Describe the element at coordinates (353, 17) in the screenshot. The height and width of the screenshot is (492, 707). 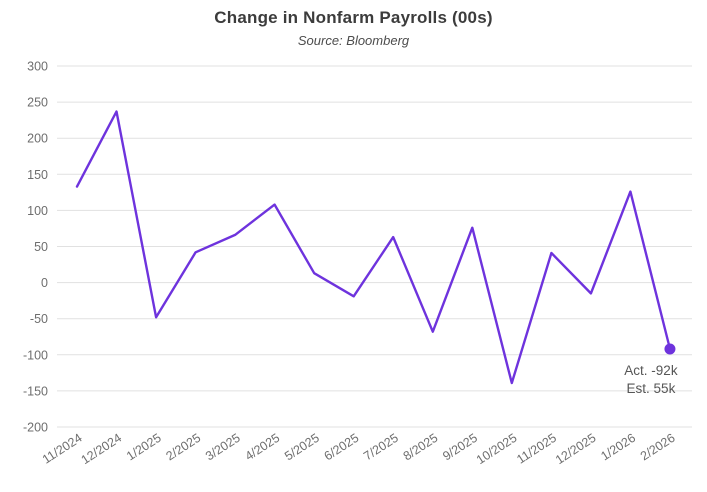
I see `chart-title: Change in Nonfarm Payrolls (00s)` at that location.